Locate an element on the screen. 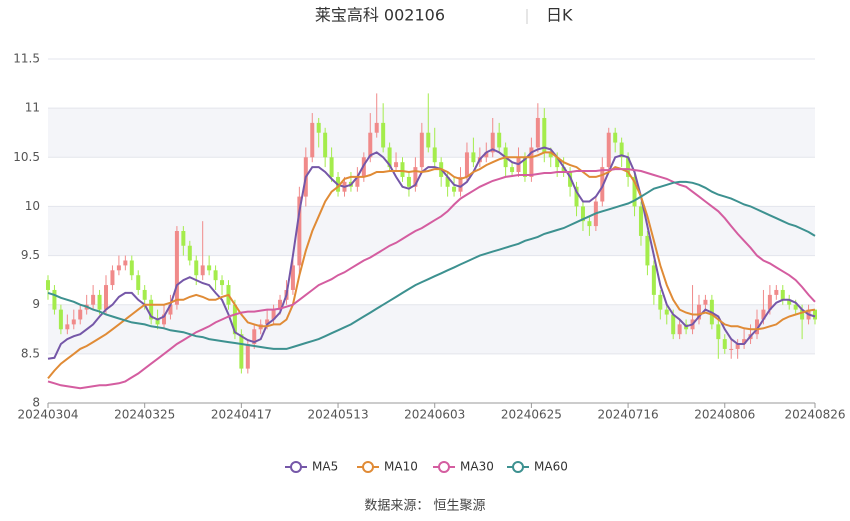  x-tick-label: 20240625 is located at coordinates (531, 415).